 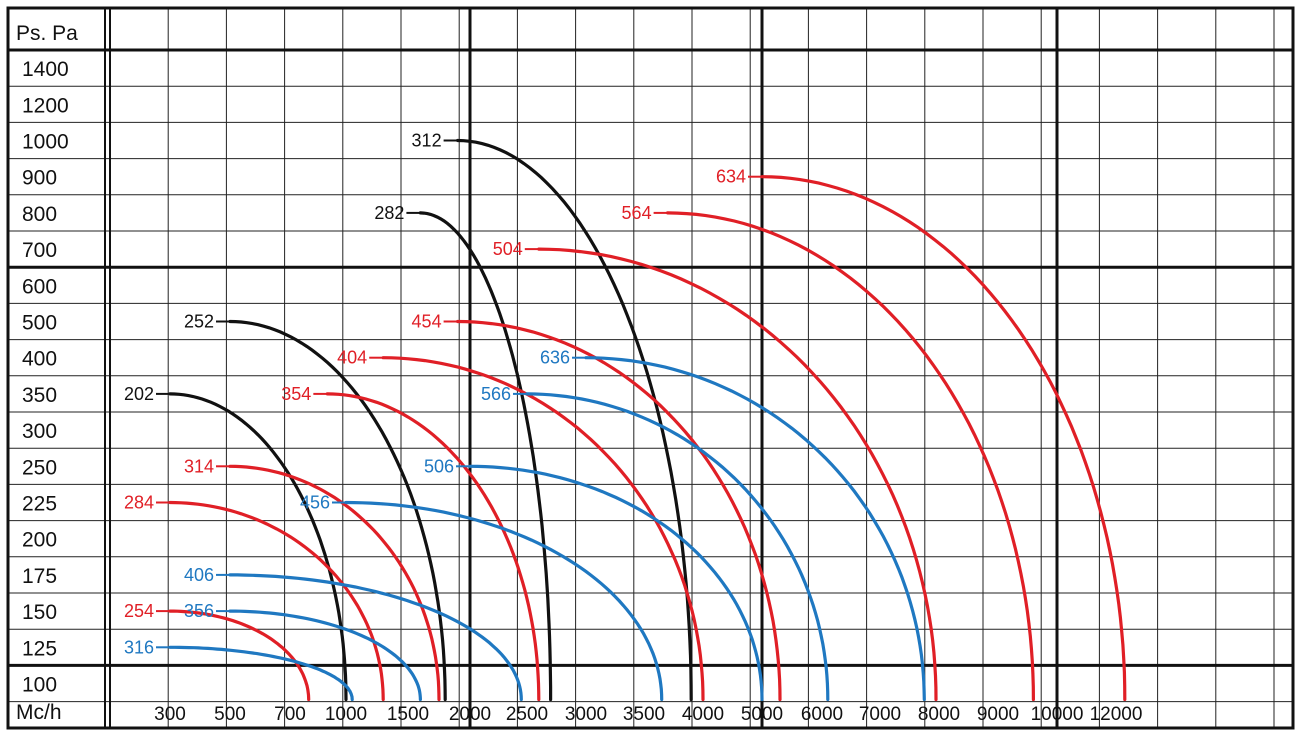 What do you see at coordinates (139, 503) in the screenshot?
I see `curve-label-284: 284` at bounding box center [139, 503].